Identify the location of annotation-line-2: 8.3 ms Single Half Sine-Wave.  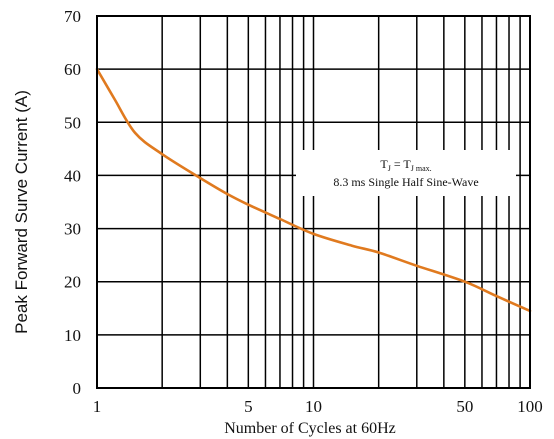
(405, 182).